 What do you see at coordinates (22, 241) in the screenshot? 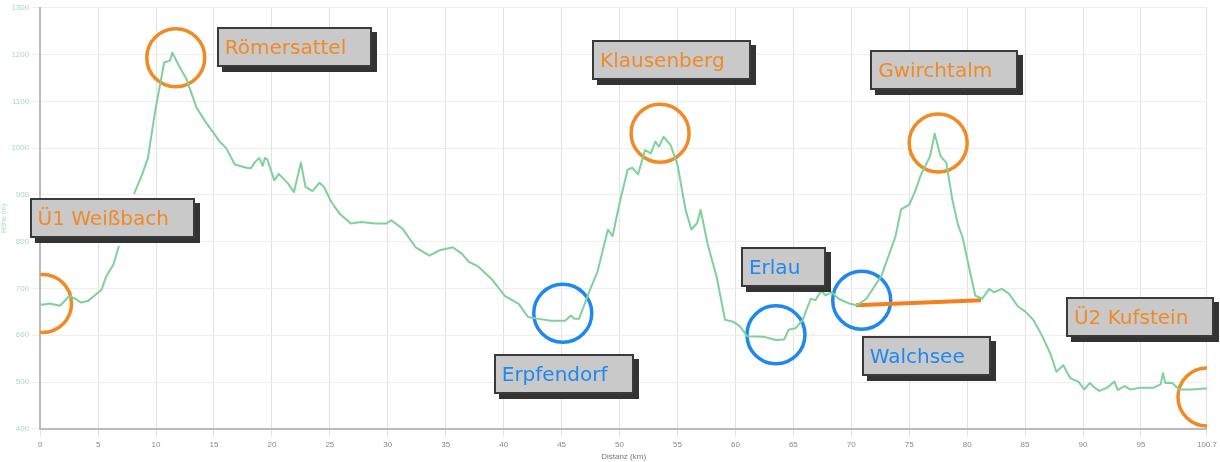
I see `y-tick-label: 800` at bounding box center [22, 241].